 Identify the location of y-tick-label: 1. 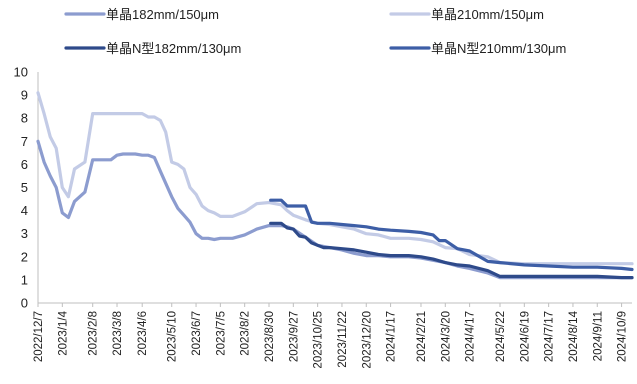
(24, 279).